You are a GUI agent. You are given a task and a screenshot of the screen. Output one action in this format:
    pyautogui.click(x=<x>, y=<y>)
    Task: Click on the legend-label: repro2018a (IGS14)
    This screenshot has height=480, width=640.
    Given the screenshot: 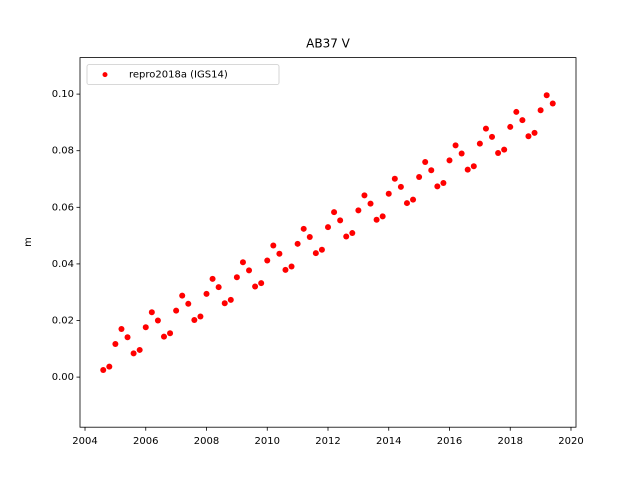 What is the action you would take?
    pyautogui.click(x=178, y=75)
    